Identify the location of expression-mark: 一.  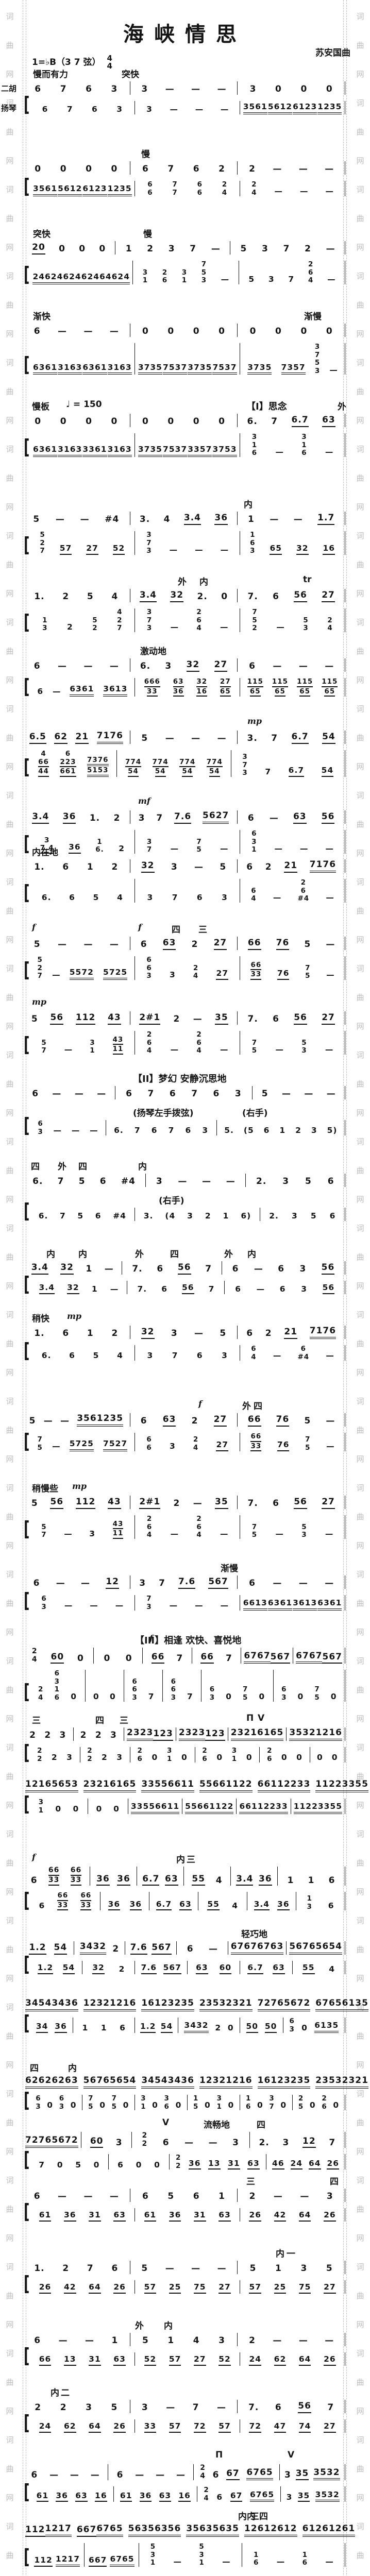
(291, 2254).